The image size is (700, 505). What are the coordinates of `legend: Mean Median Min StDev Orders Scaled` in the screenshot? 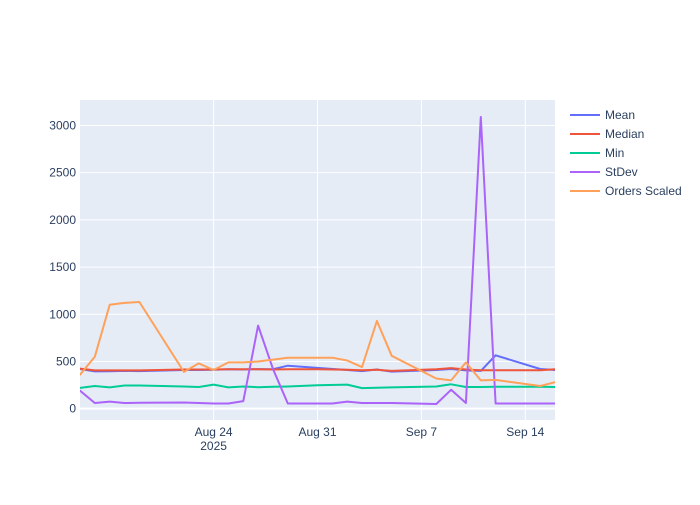 It's located at (626, 153).